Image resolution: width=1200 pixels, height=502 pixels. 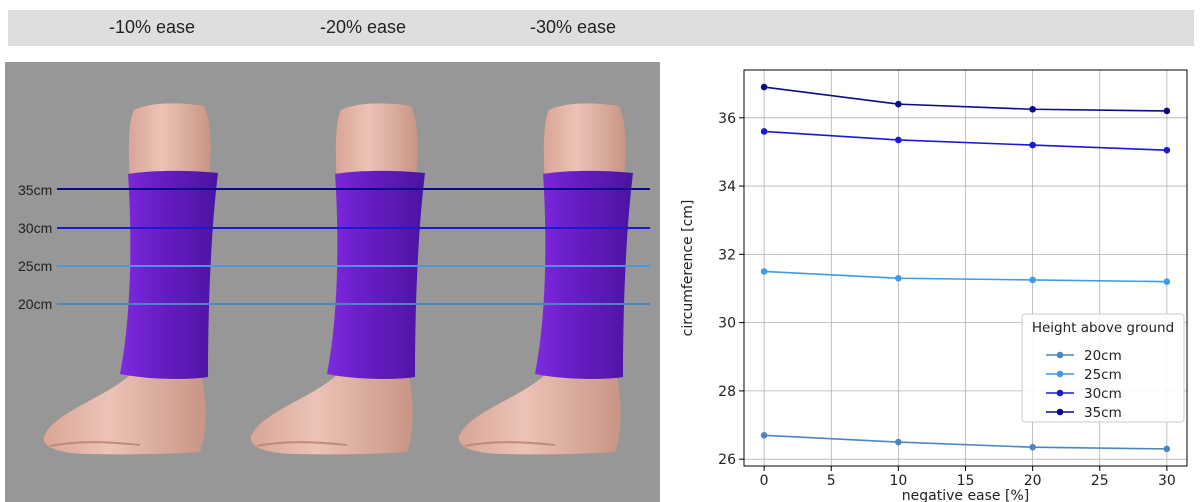 What do you see at coordinates (727, 392) in the screenshot?
I see `y-tick-label: 28` at bounding box center [727, 392].